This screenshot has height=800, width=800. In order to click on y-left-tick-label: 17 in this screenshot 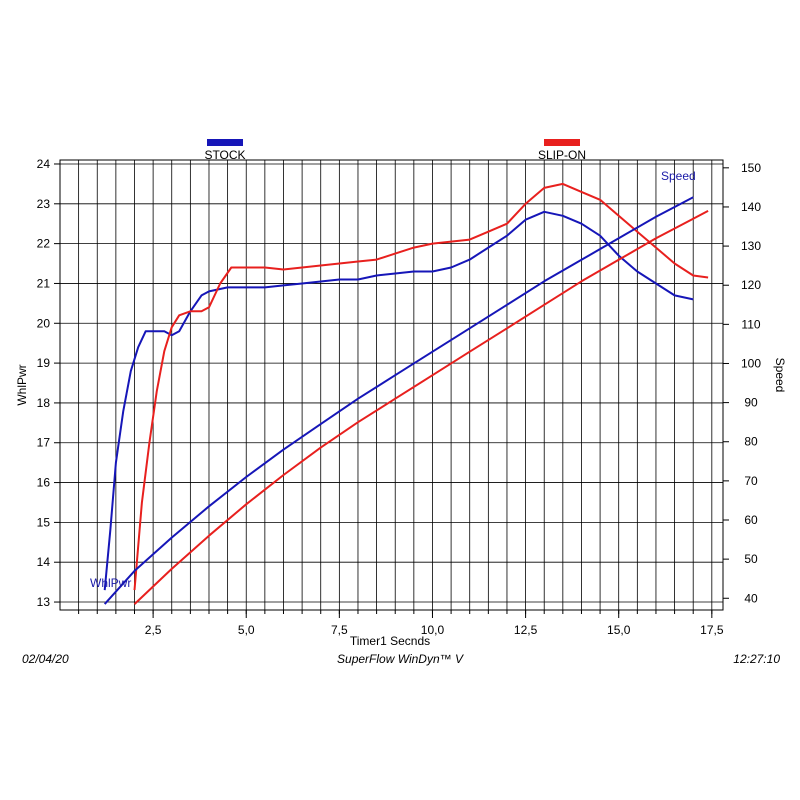, I will do `click(44, 443)`.